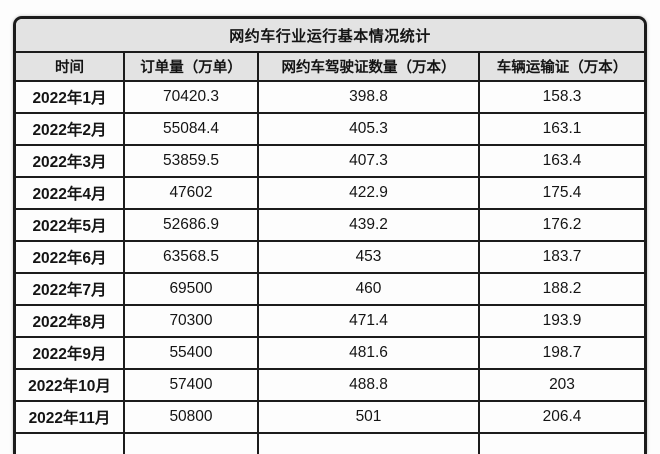 This screenshot has width=660, height=454. What do you see at coordinates (190, 289) in the screenshot?
I see `row-value-cell: 69500` at bounding box center [190, 289].